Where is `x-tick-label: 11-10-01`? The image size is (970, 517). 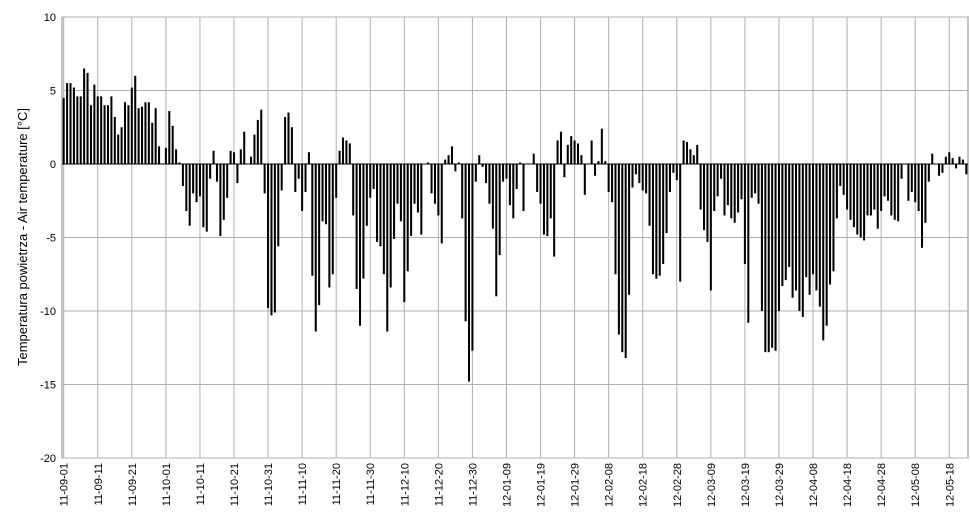
x-tick-label: 11-10-01 is located at coordinates (167, 484).